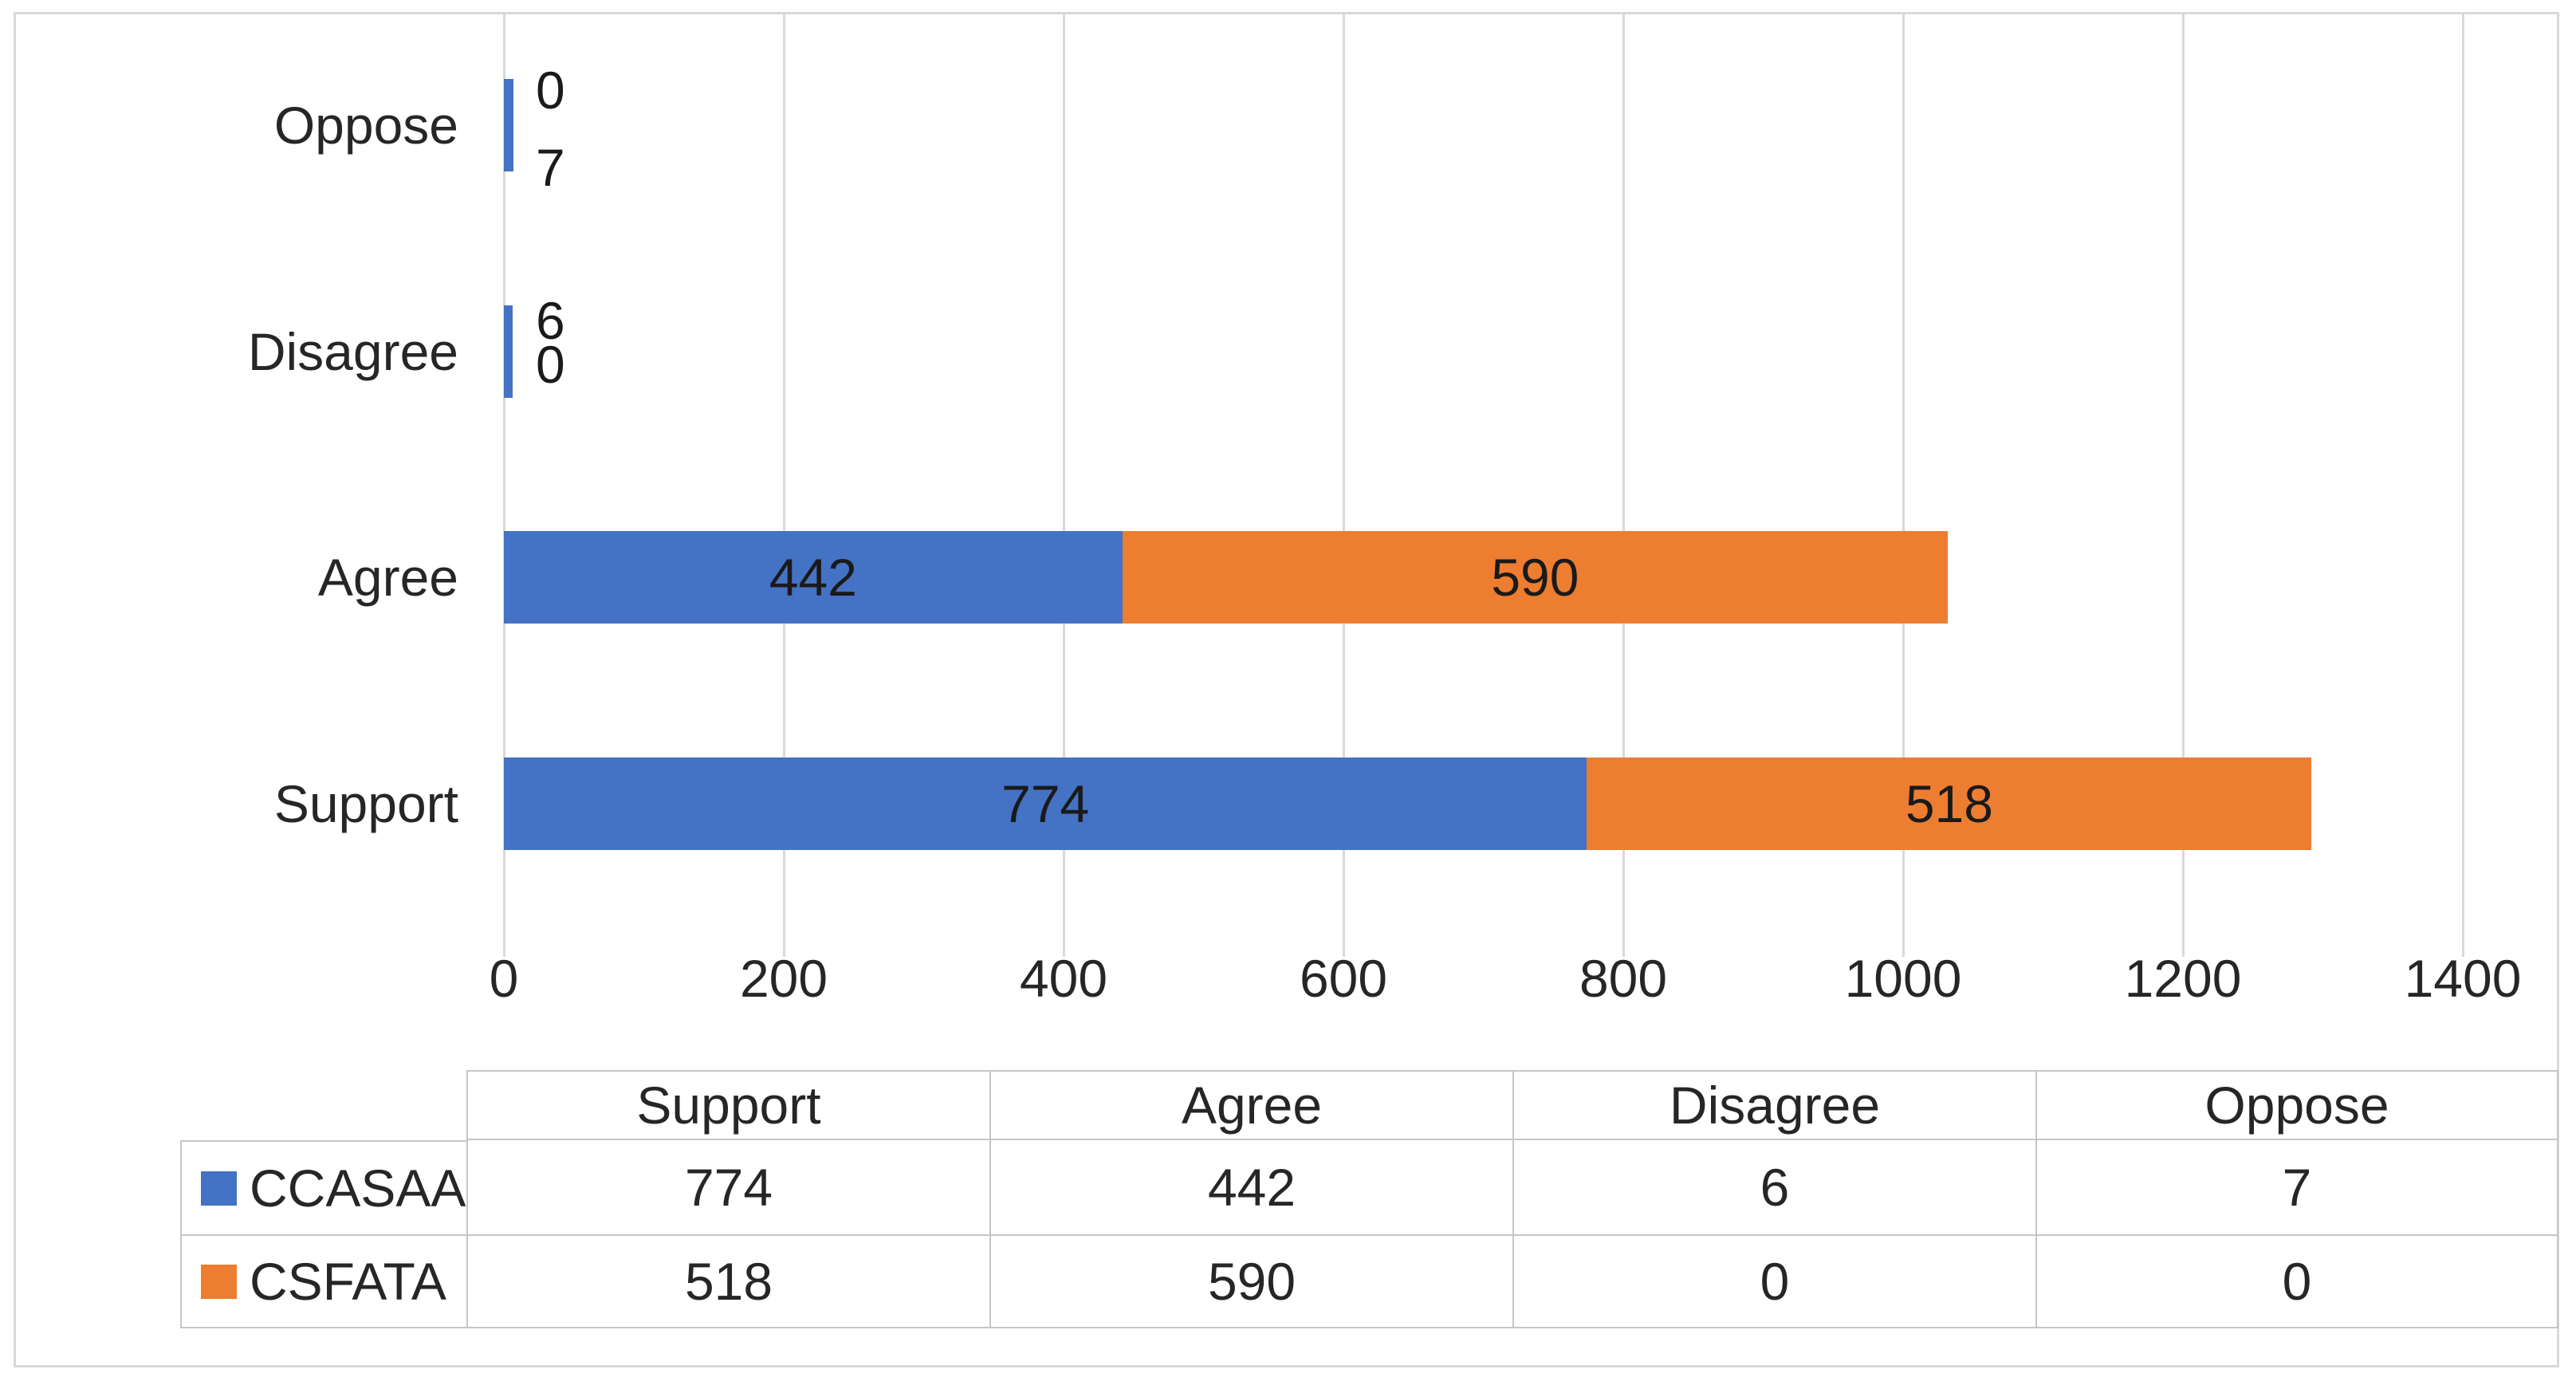  I want to click on legend-row-csfata: CSFATA, so click(323, 1282).